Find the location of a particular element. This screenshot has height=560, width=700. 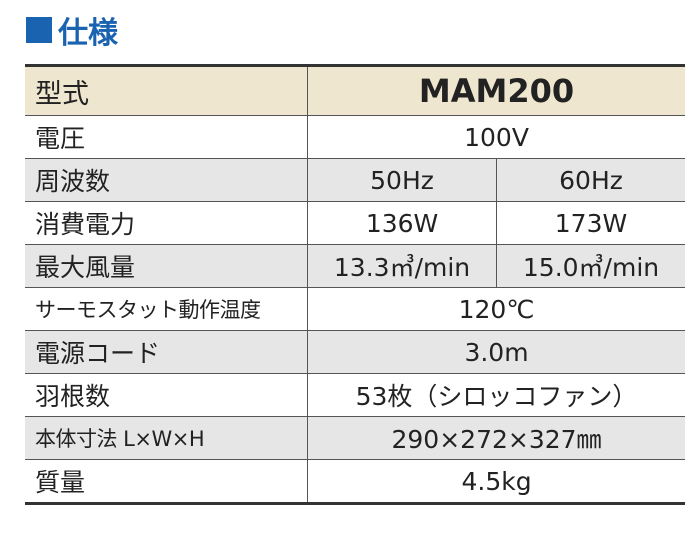

table-row: 最大風量 13.3㎥/min 15.0㎥/min is located at coordinates (355, 266).